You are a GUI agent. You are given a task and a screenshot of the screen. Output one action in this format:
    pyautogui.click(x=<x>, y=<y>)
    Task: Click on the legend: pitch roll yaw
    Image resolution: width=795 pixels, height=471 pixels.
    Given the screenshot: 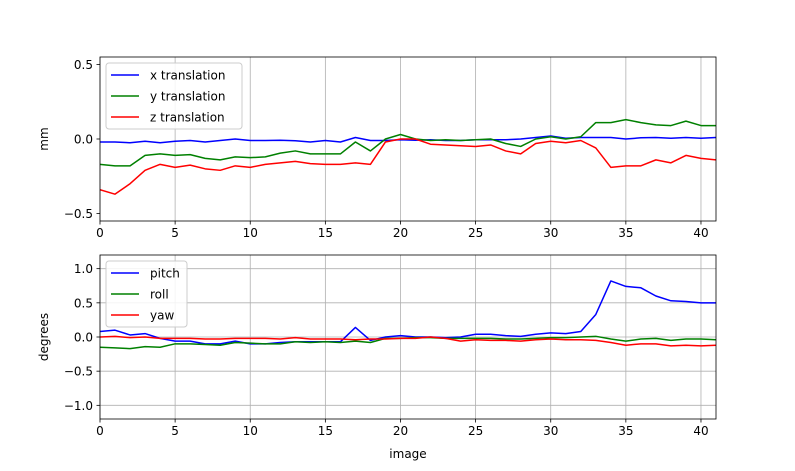 What is the action you would take?
    pyautogui.click(x=146, y=294)
    